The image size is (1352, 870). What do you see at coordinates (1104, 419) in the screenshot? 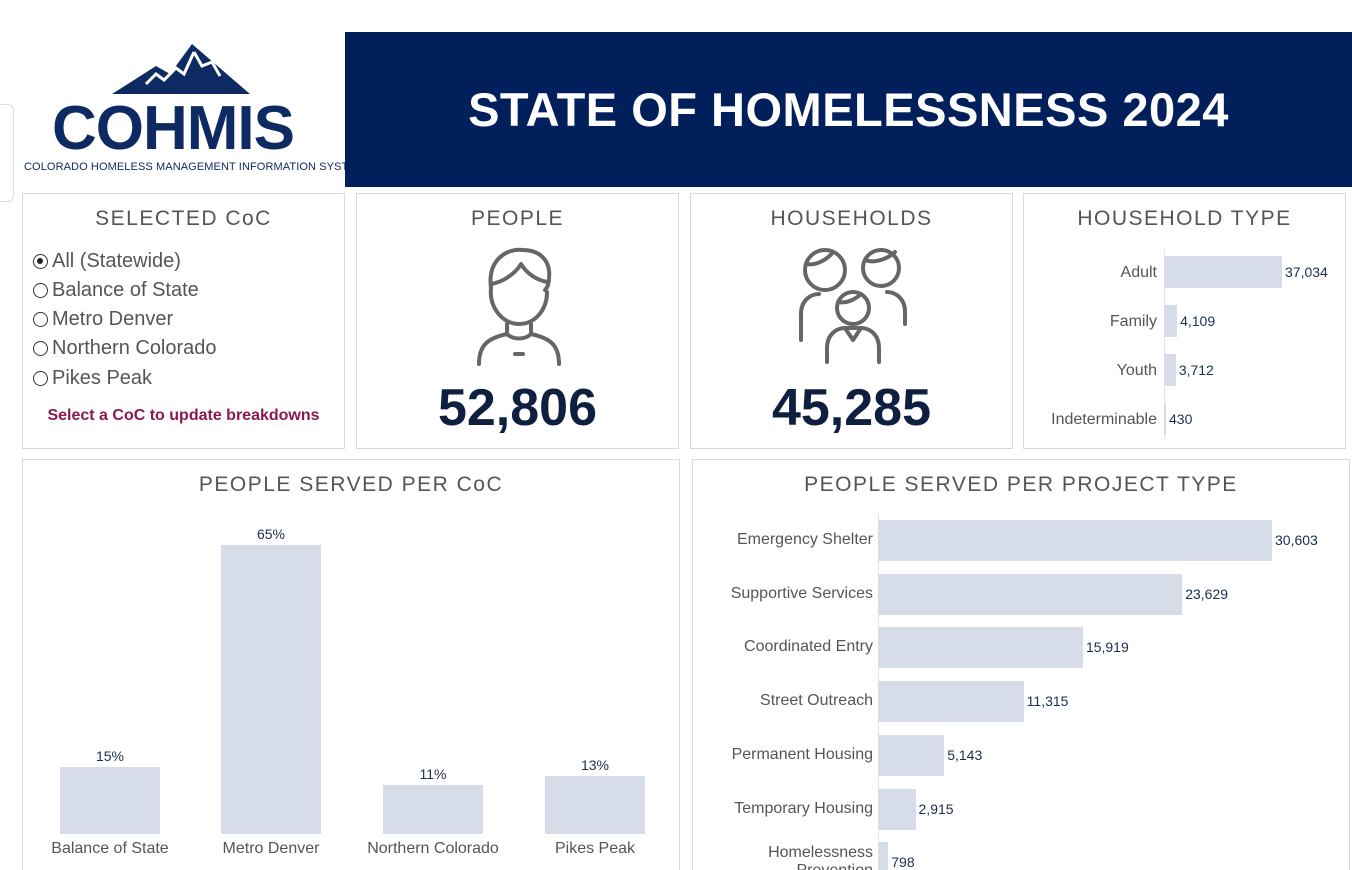
I see `household-type-label: Indeterminable` at bounding box center [1104, 419].